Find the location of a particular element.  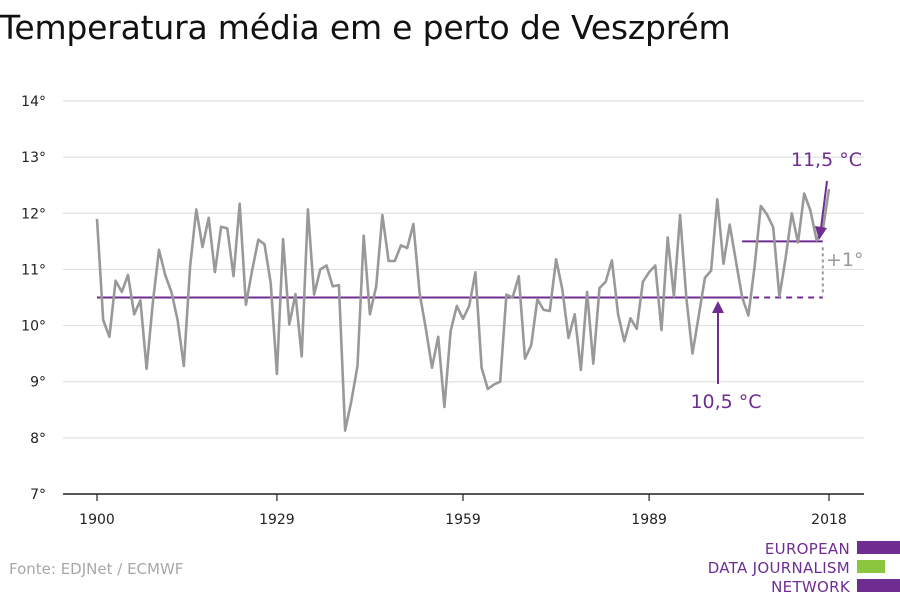

logo-line-3: NETWORK is located at coordinates (810, 587).